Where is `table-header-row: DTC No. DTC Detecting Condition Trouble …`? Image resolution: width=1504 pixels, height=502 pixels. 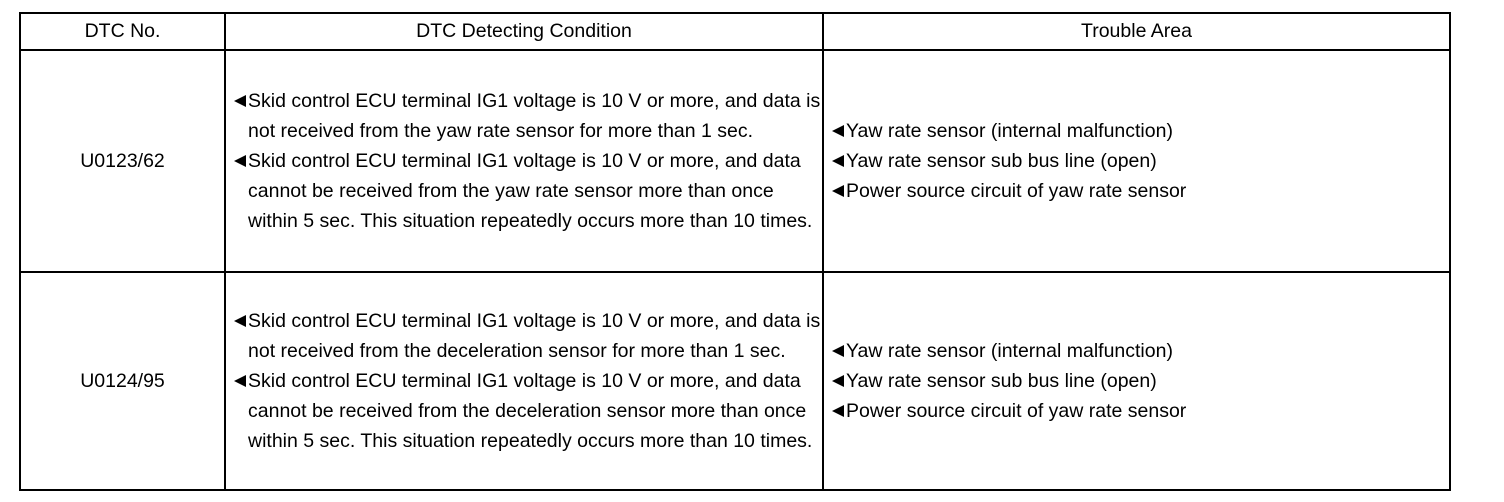 table-header-row: DTC No. DTC Detecting Condition Trouble … is located at coordinates (735, 31).